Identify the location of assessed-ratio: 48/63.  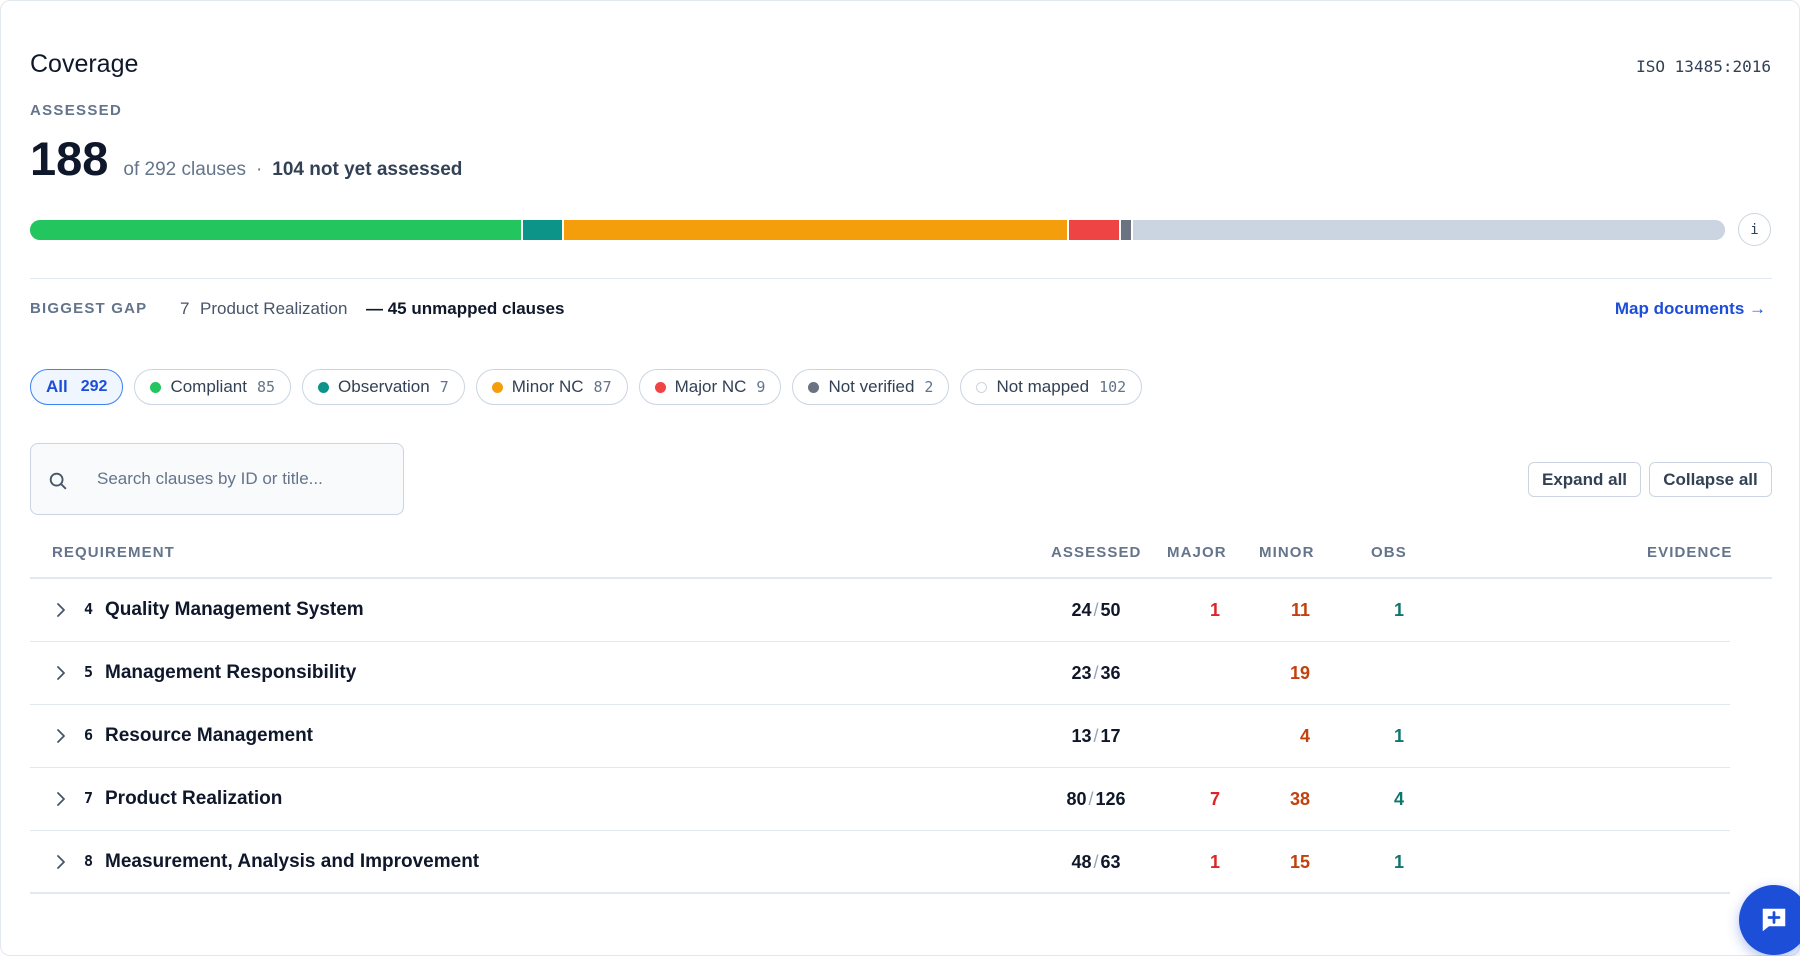
(1096, 862).